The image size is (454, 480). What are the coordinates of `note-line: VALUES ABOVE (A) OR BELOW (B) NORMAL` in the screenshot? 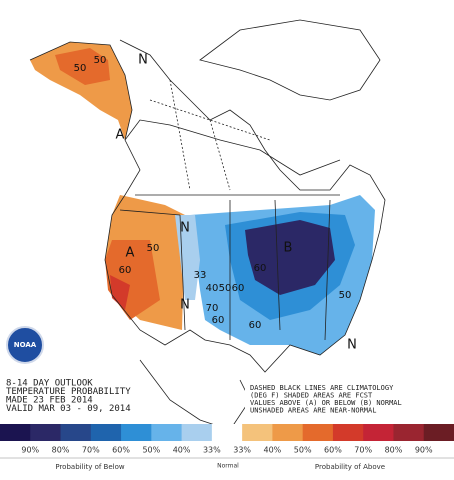 It's located at (326, 403).